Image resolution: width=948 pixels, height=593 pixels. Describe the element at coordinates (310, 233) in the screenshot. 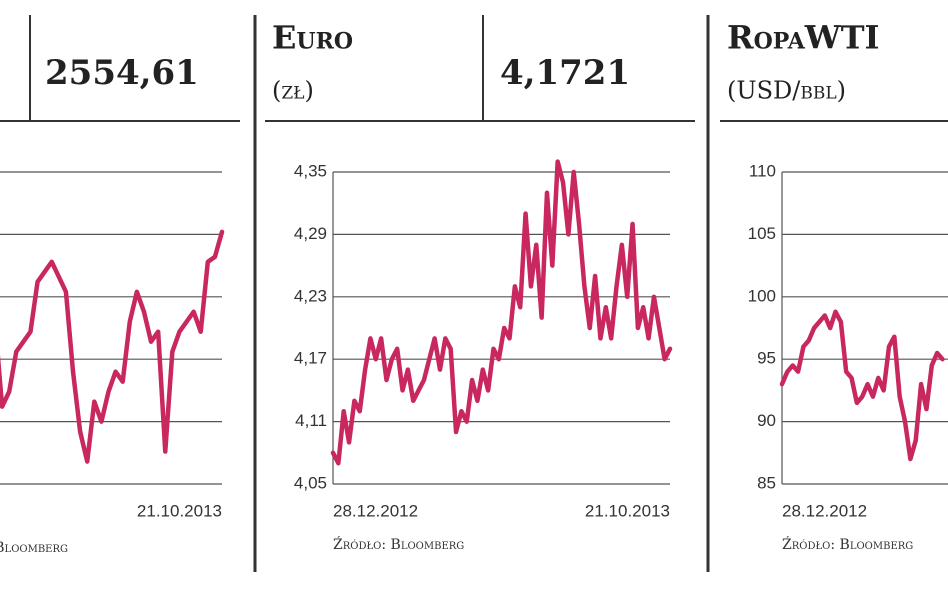

I see `y-tick-label: 4,29` at that location.